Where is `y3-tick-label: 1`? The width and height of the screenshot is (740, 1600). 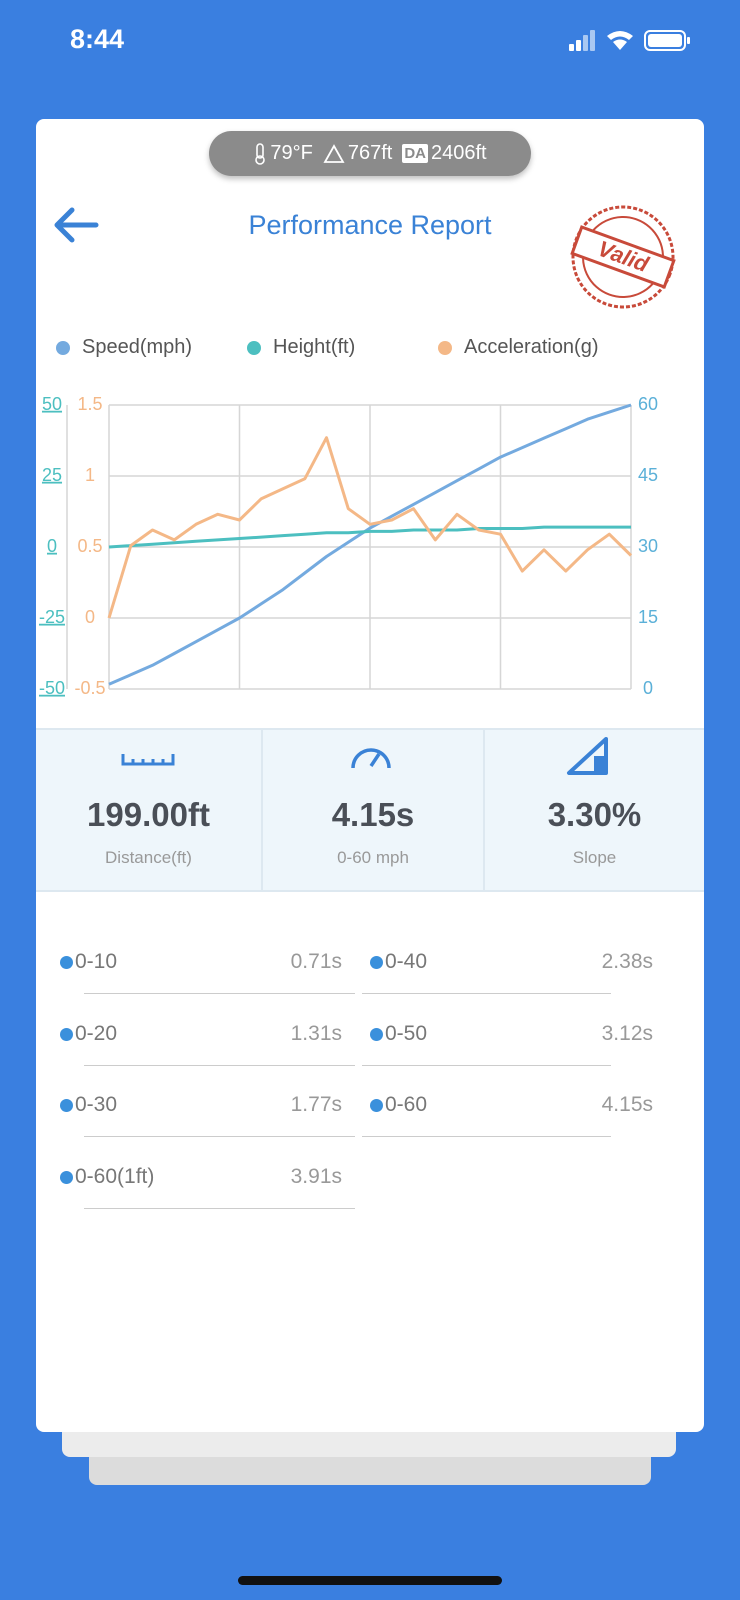 y3-tick-label: 1 is located at coordinates (90, 475).